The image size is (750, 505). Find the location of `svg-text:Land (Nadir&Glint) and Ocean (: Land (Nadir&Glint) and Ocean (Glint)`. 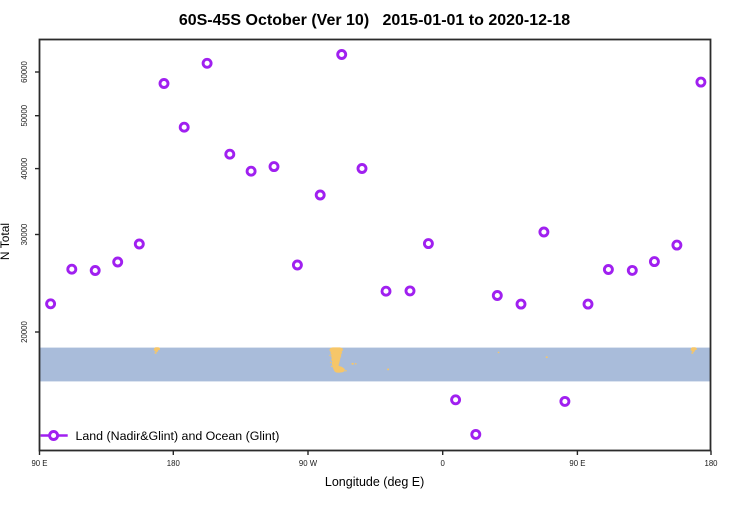

svg-text:Land (Nadir&Glint) and Ocean (: Land (Nadir&Glint) and Ocean (Glint) is located at coordinates (178, 436).